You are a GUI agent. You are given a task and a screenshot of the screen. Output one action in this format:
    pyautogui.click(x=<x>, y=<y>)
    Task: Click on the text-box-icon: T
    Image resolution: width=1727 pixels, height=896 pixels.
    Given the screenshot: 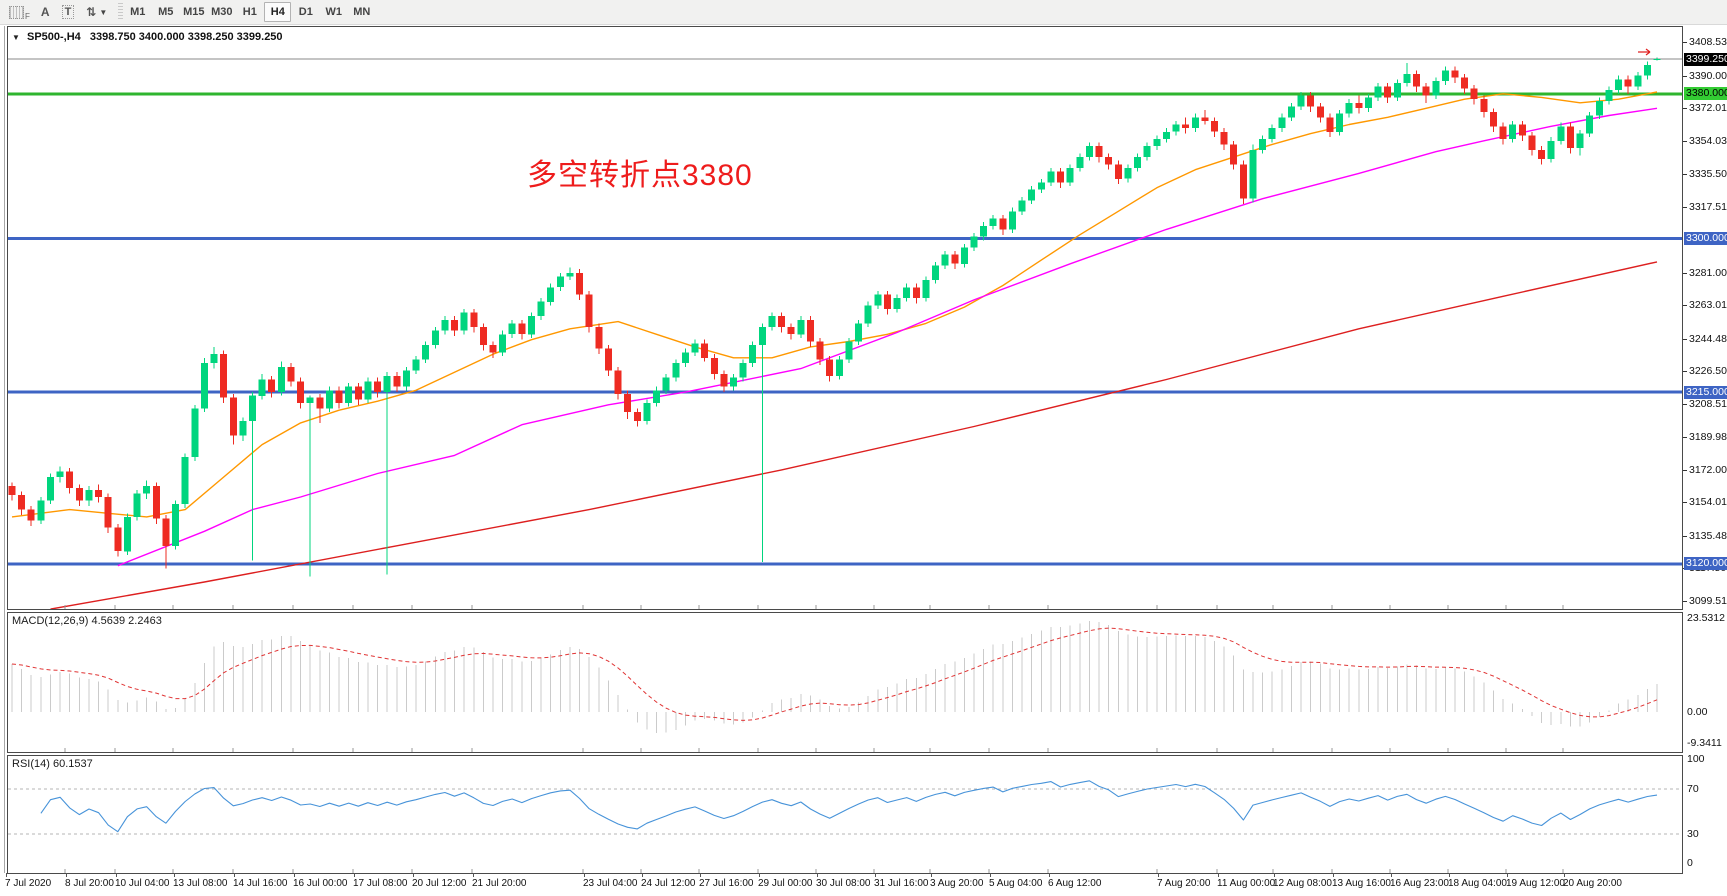 What is the action you would take?
    pyautogui.click(x=68, y=12)
    